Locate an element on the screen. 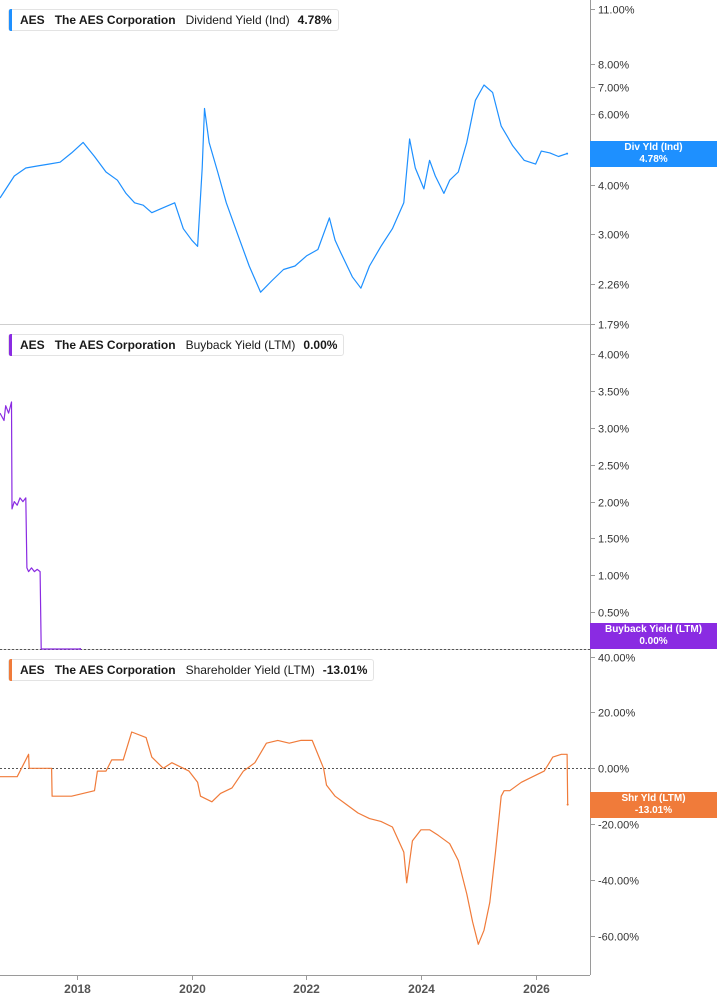  y-tick-label: 2.50% is located at coordinates (613, 467).